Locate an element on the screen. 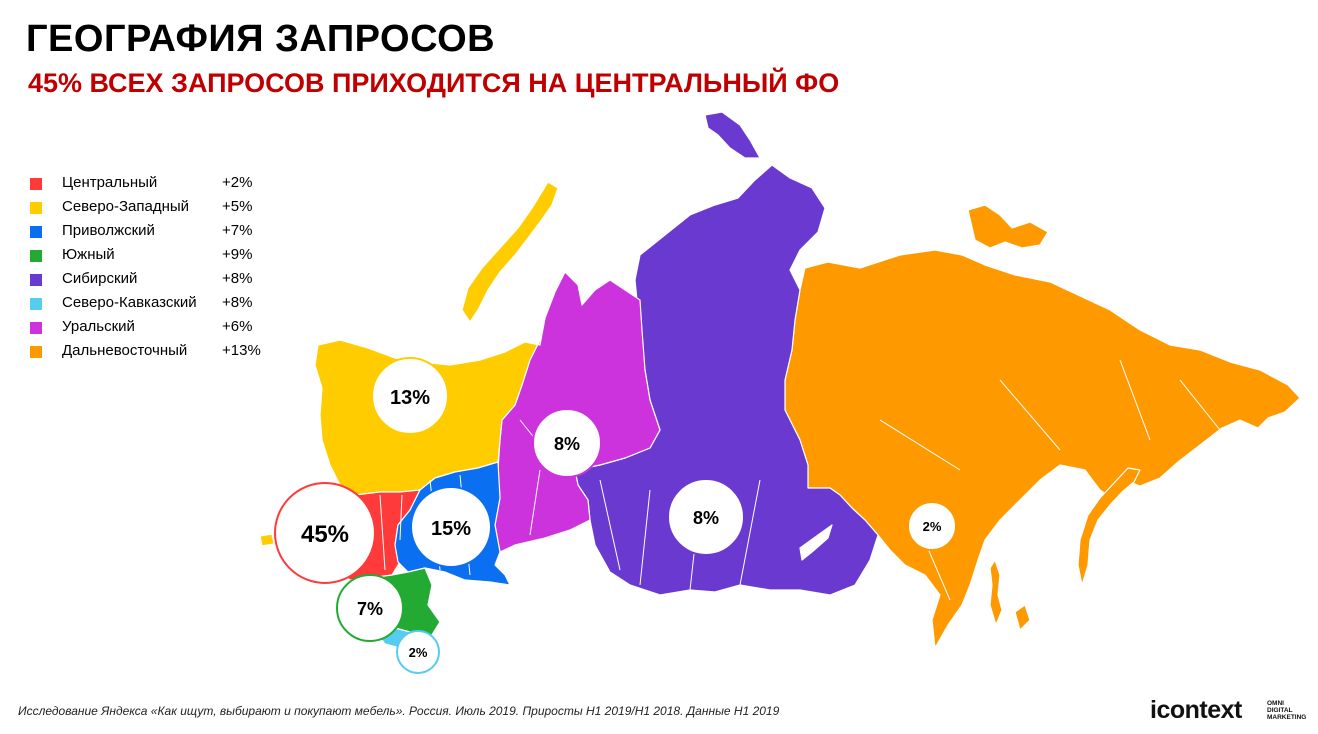 The image size is (1318, 734). legend-item-north-caucasus: Северо-Кавказский +8% is located at coordinates (150, 304).